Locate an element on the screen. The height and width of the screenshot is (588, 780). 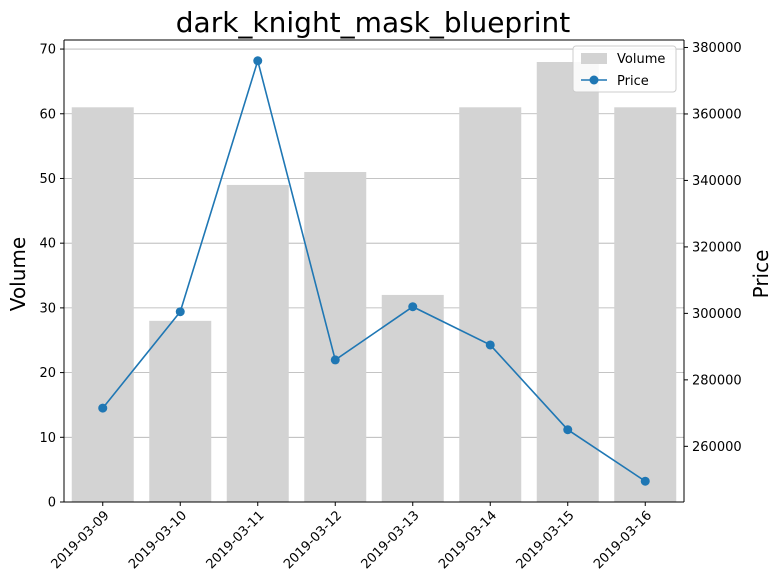
y-right-tick-label: 360000 is located at coordinates (717, 114).